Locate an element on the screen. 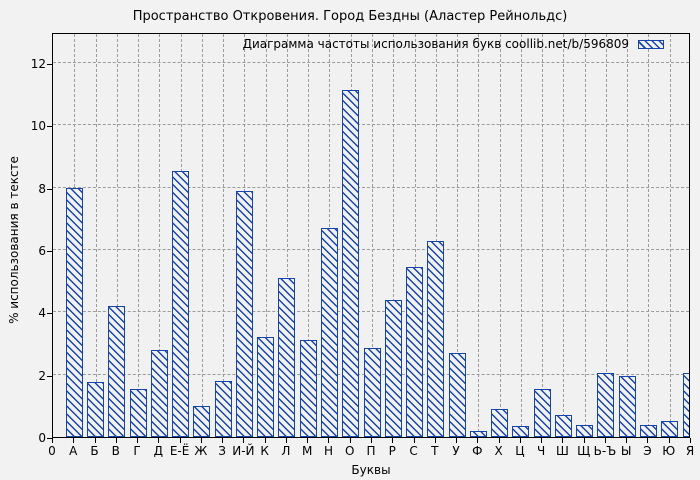  x-tick-label: Г is located at coordinates (137, 451).